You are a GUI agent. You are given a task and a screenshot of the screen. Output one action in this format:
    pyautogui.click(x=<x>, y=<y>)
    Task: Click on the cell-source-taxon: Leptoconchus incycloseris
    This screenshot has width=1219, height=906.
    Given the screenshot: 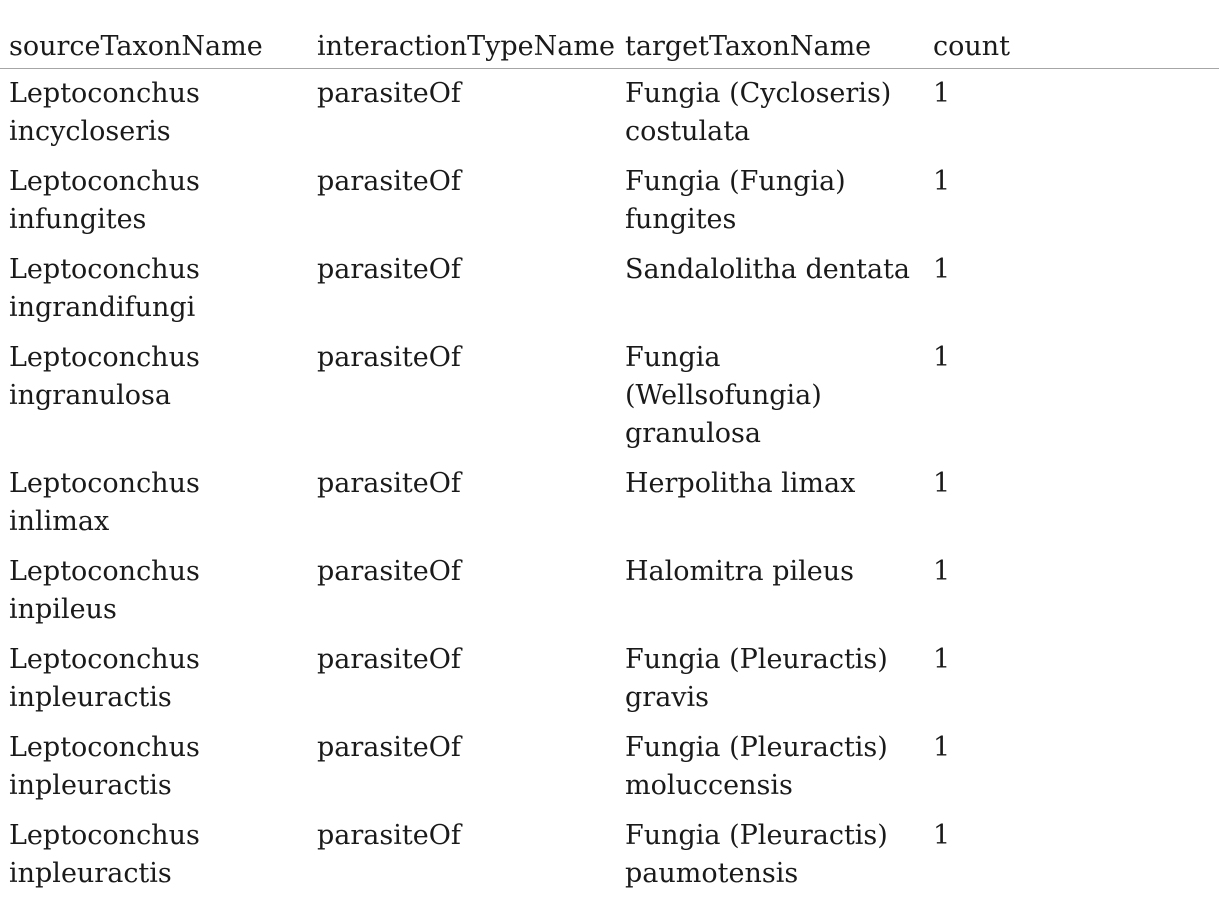 What is the action you would take?
    pyautogui.click(x=104, y=112)
    